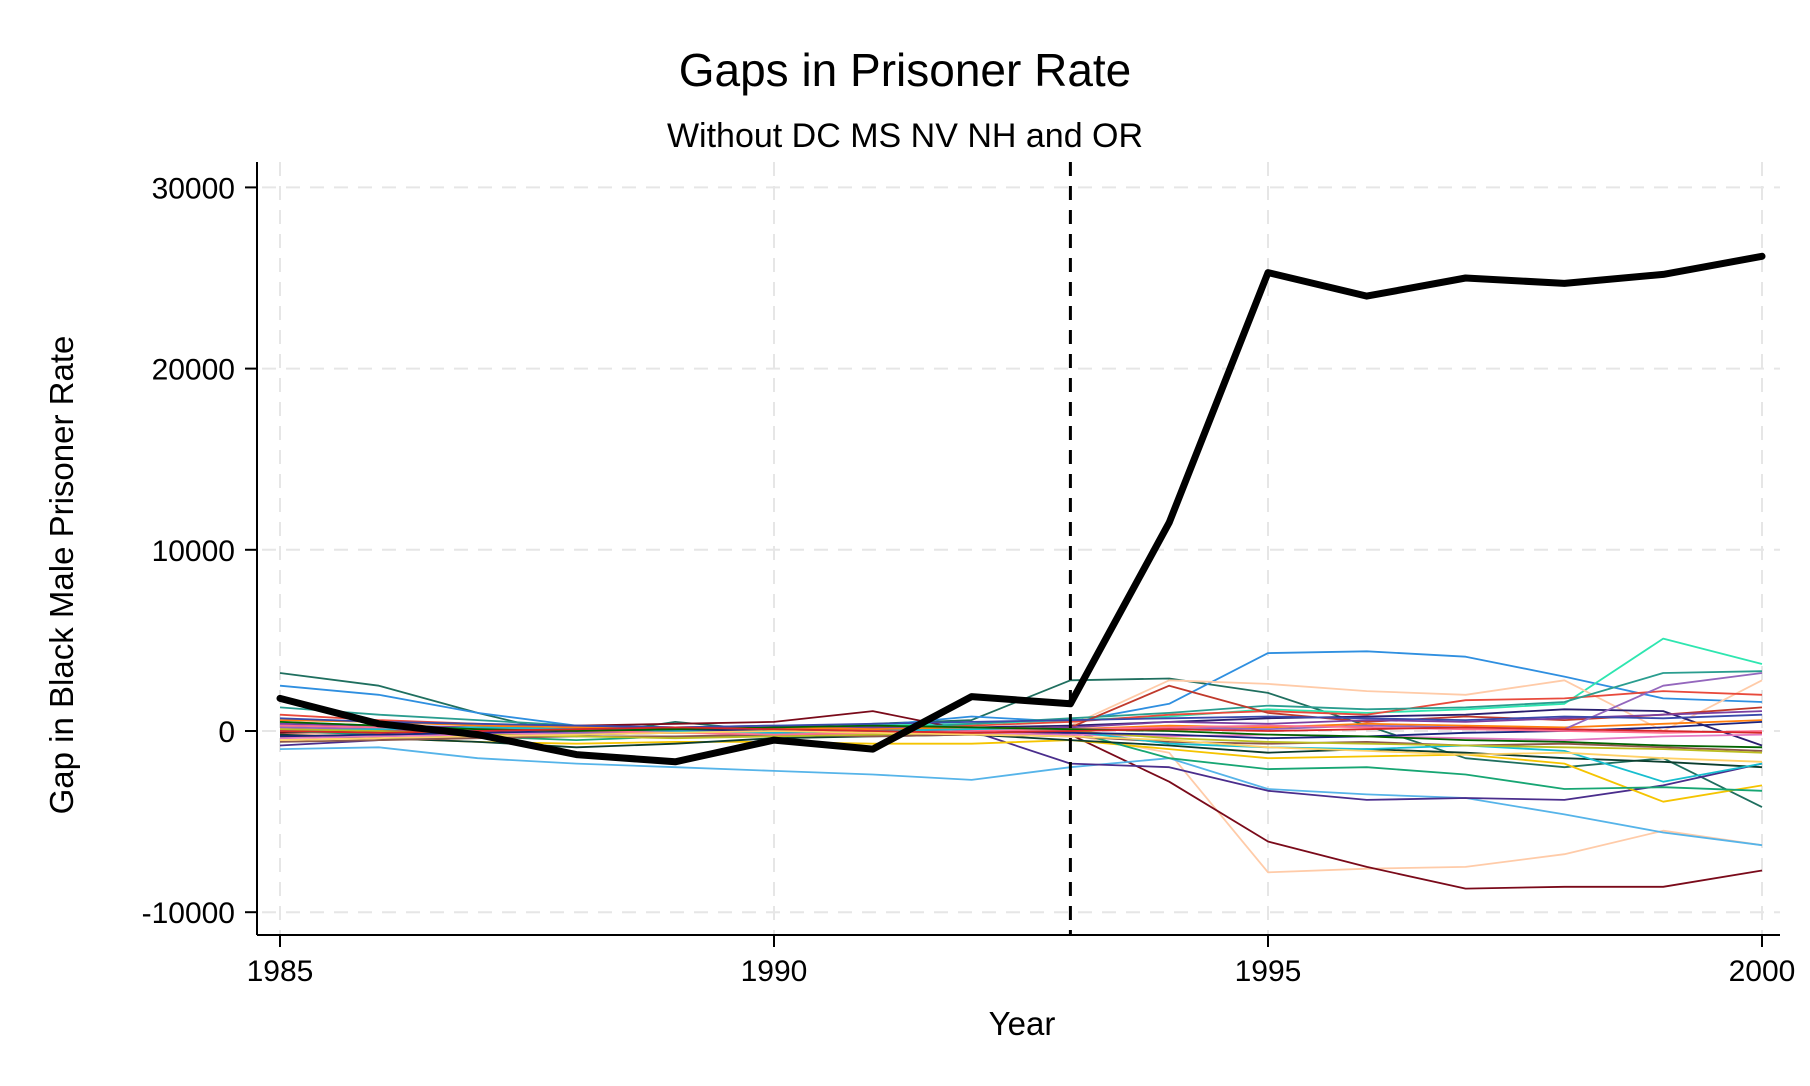 The width and height of the screenshot is (1810, 1086). I want to click on x-axis-title: Year, so click(1022, 1023).